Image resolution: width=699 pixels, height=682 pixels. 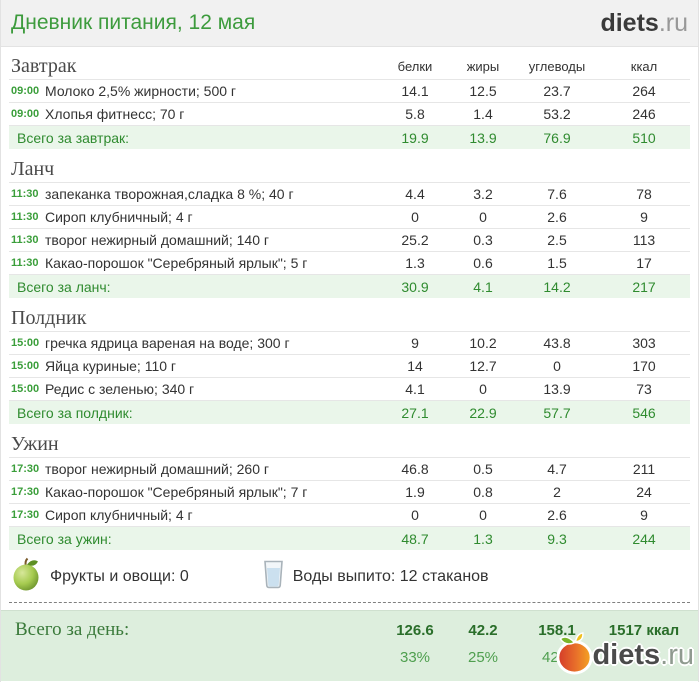 I want to click on kcal-value: 264, so click(x=644, y=91).